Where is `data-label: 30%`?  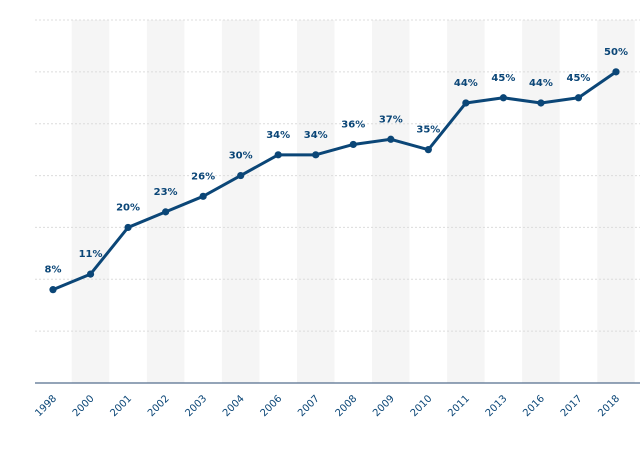 data-label: 30% is located at coordinates (241, 156).